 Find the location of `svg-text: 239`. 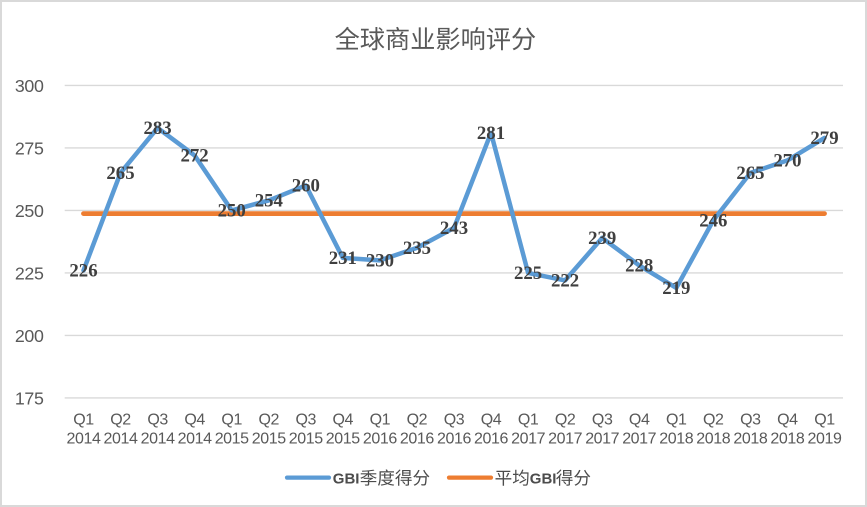

svg-text: 239 is located at coordinates (602, 238).